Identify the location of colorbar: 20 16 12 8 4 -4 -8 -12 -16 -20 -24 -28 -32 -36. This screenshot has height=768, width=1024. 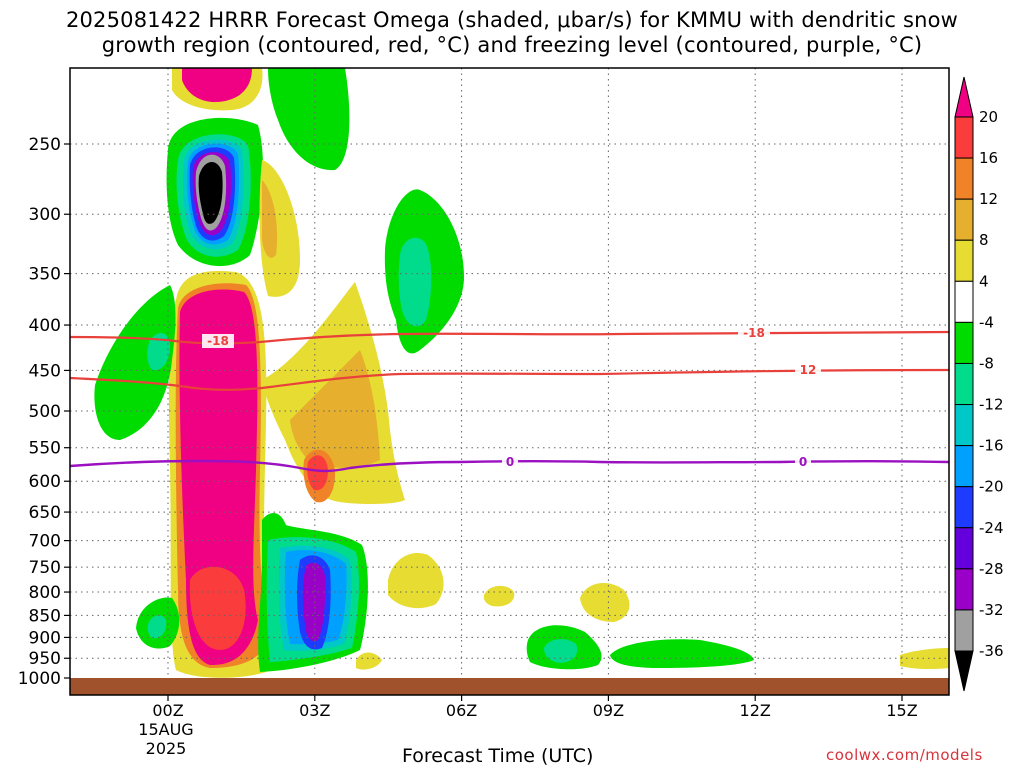
(979, 384).